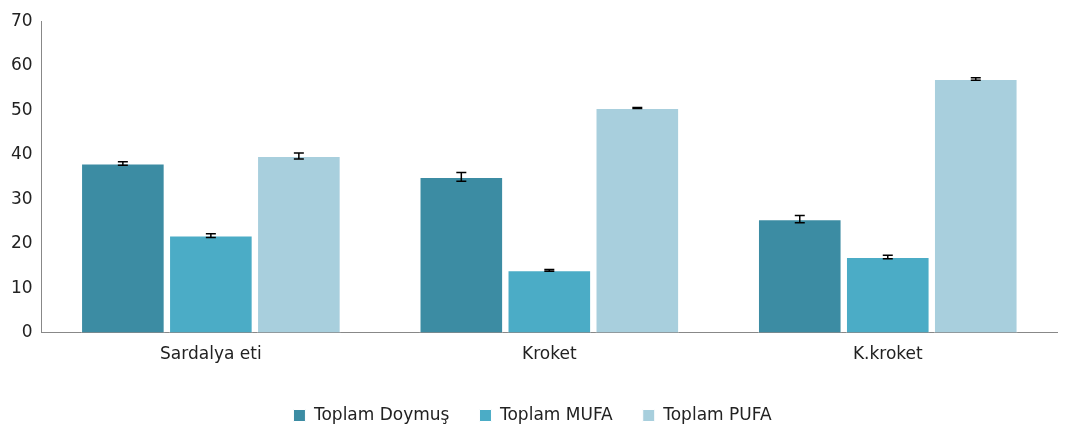 The width and height of the screenshot is (1075, 442). What do you see at coordinates (381, 413) in the screenshot?
I see `legend-label: Toplam Doymuş` at bounding box center [381, 413].